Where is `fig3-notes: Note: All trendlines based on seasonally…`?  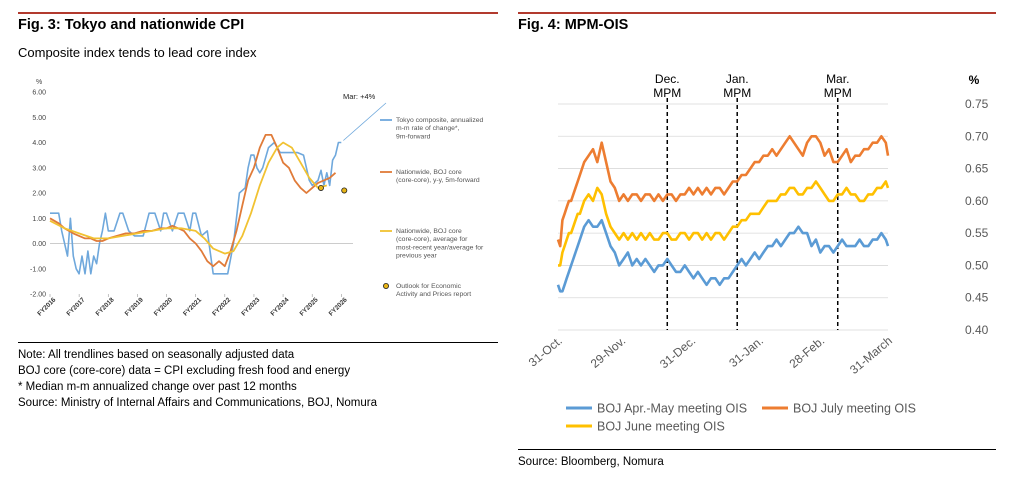
fig3-notes: Note: All trendlines based on seasonally… is located at coordinates (197, 379).